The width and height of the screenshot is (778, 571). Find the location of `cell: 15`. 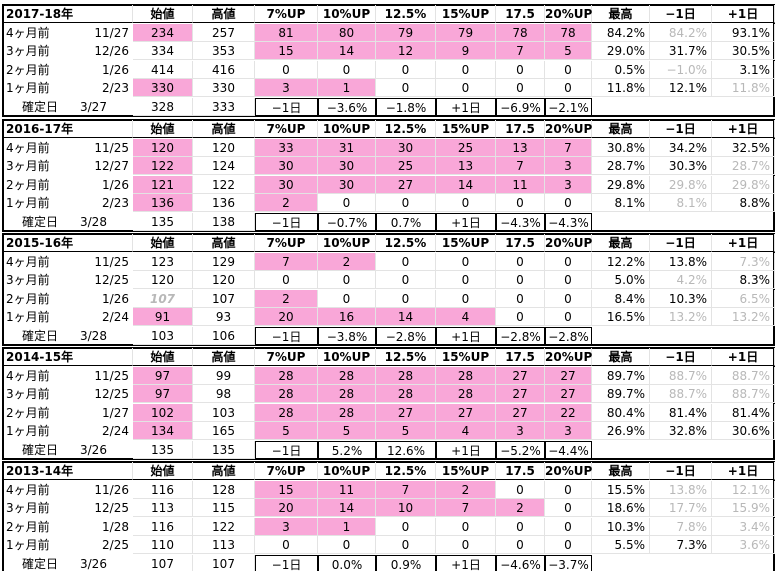

cell: 15 is located at coordinates (286, 51).